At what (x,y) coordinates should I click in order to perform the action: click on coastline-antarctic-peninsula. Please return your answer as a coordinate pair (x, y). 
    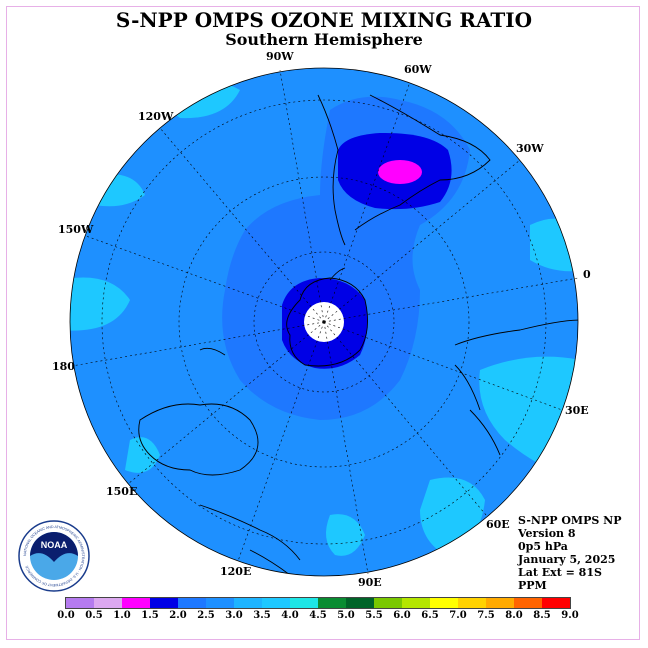
    Looking at the image, I should click on (337, 274).